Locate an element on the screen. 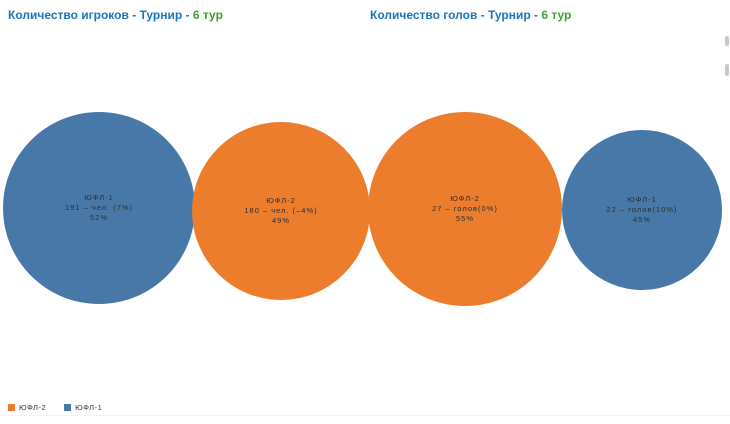  goals-bubble-yufl2: ЮФЛ-2 27 – голов(0%) 55% is located at coordinates (465, 209).